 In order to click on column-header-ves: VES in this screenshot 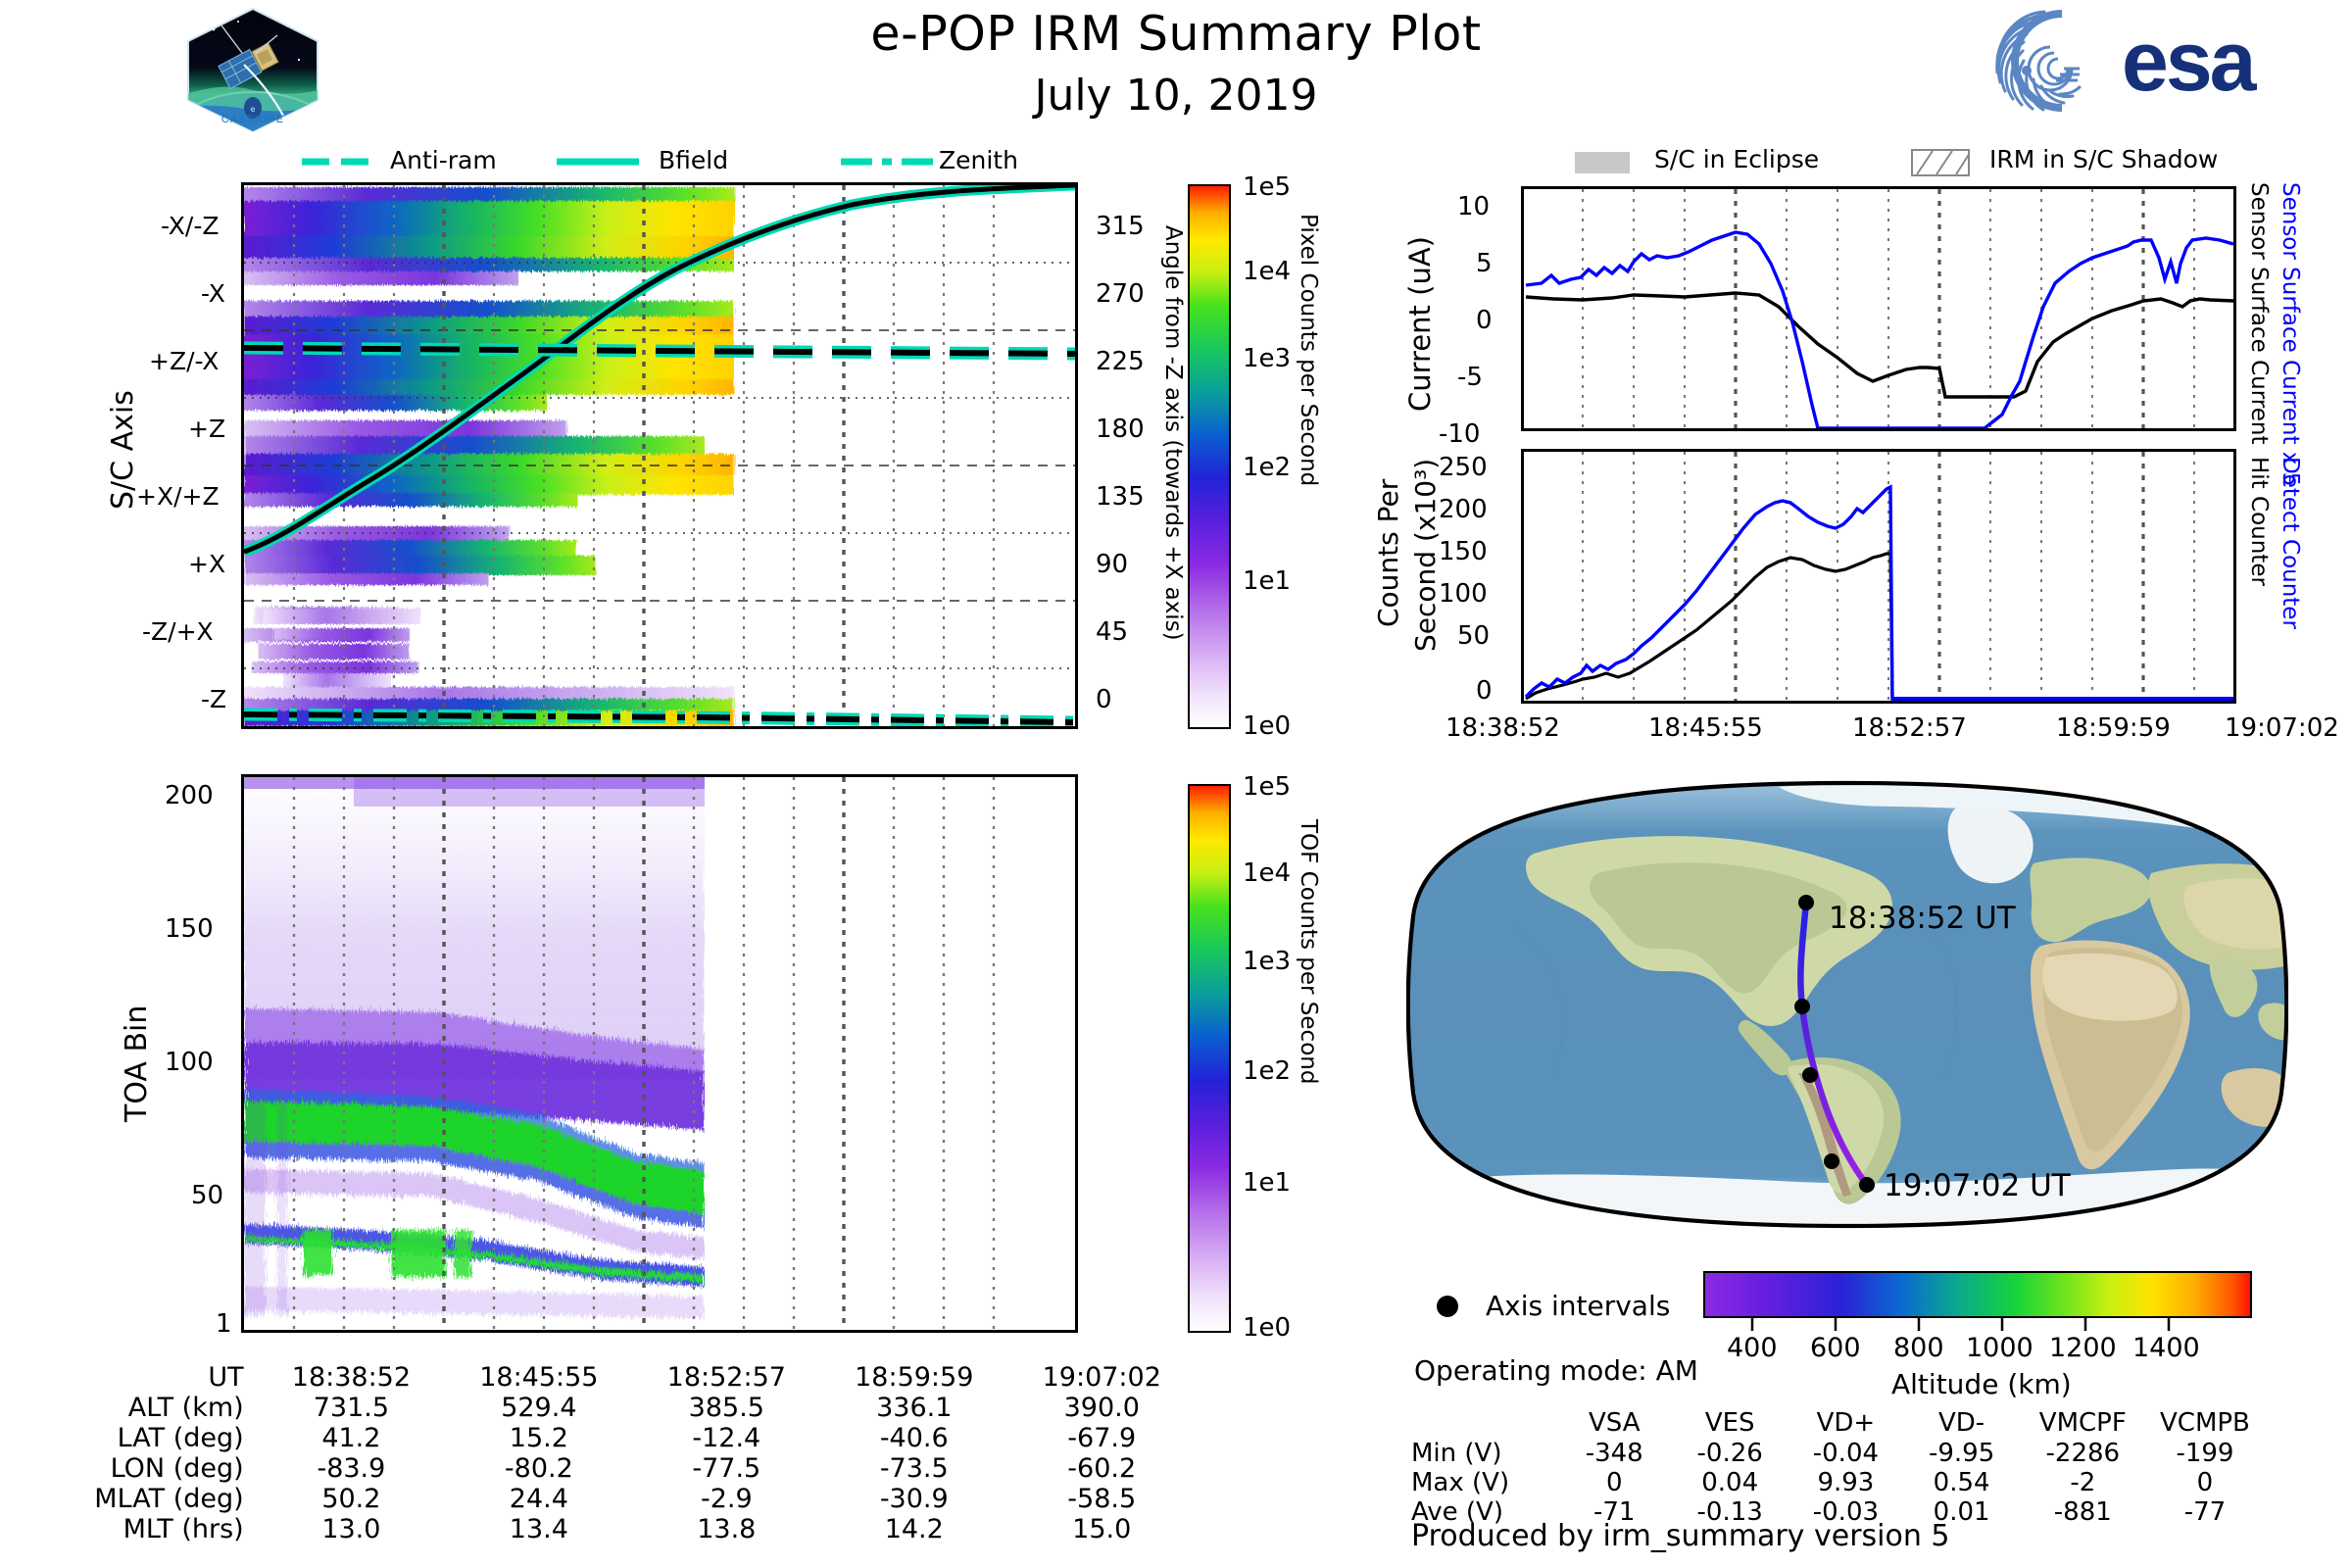, I will do `click(1729, 1423)`.